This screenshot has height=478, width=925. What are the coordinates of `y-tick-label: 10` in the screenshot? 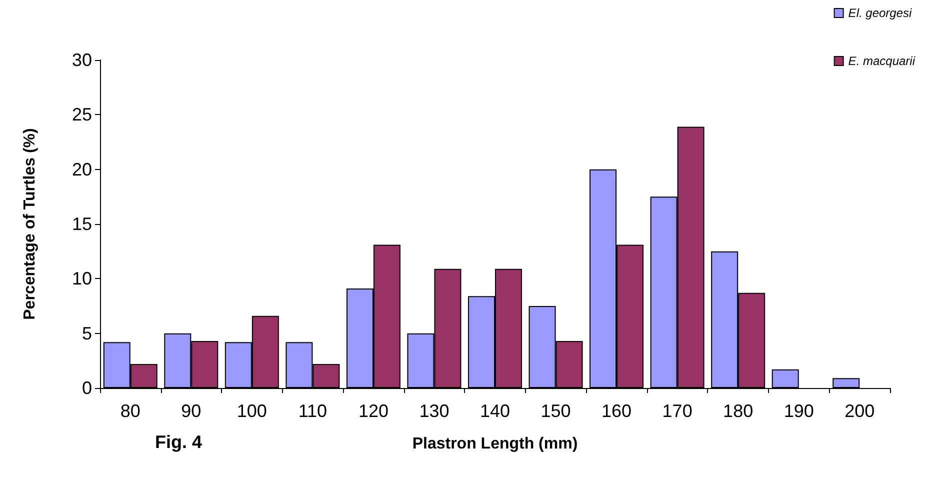 It's located at (82, 278).